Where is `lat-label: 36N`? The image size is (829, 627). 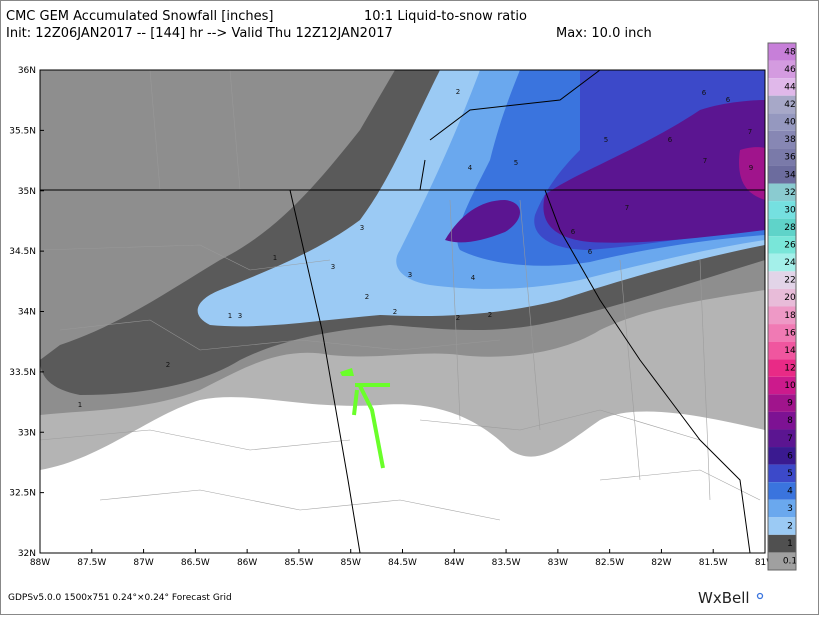
lat-label: 36N is located at coordinates (27, 71).